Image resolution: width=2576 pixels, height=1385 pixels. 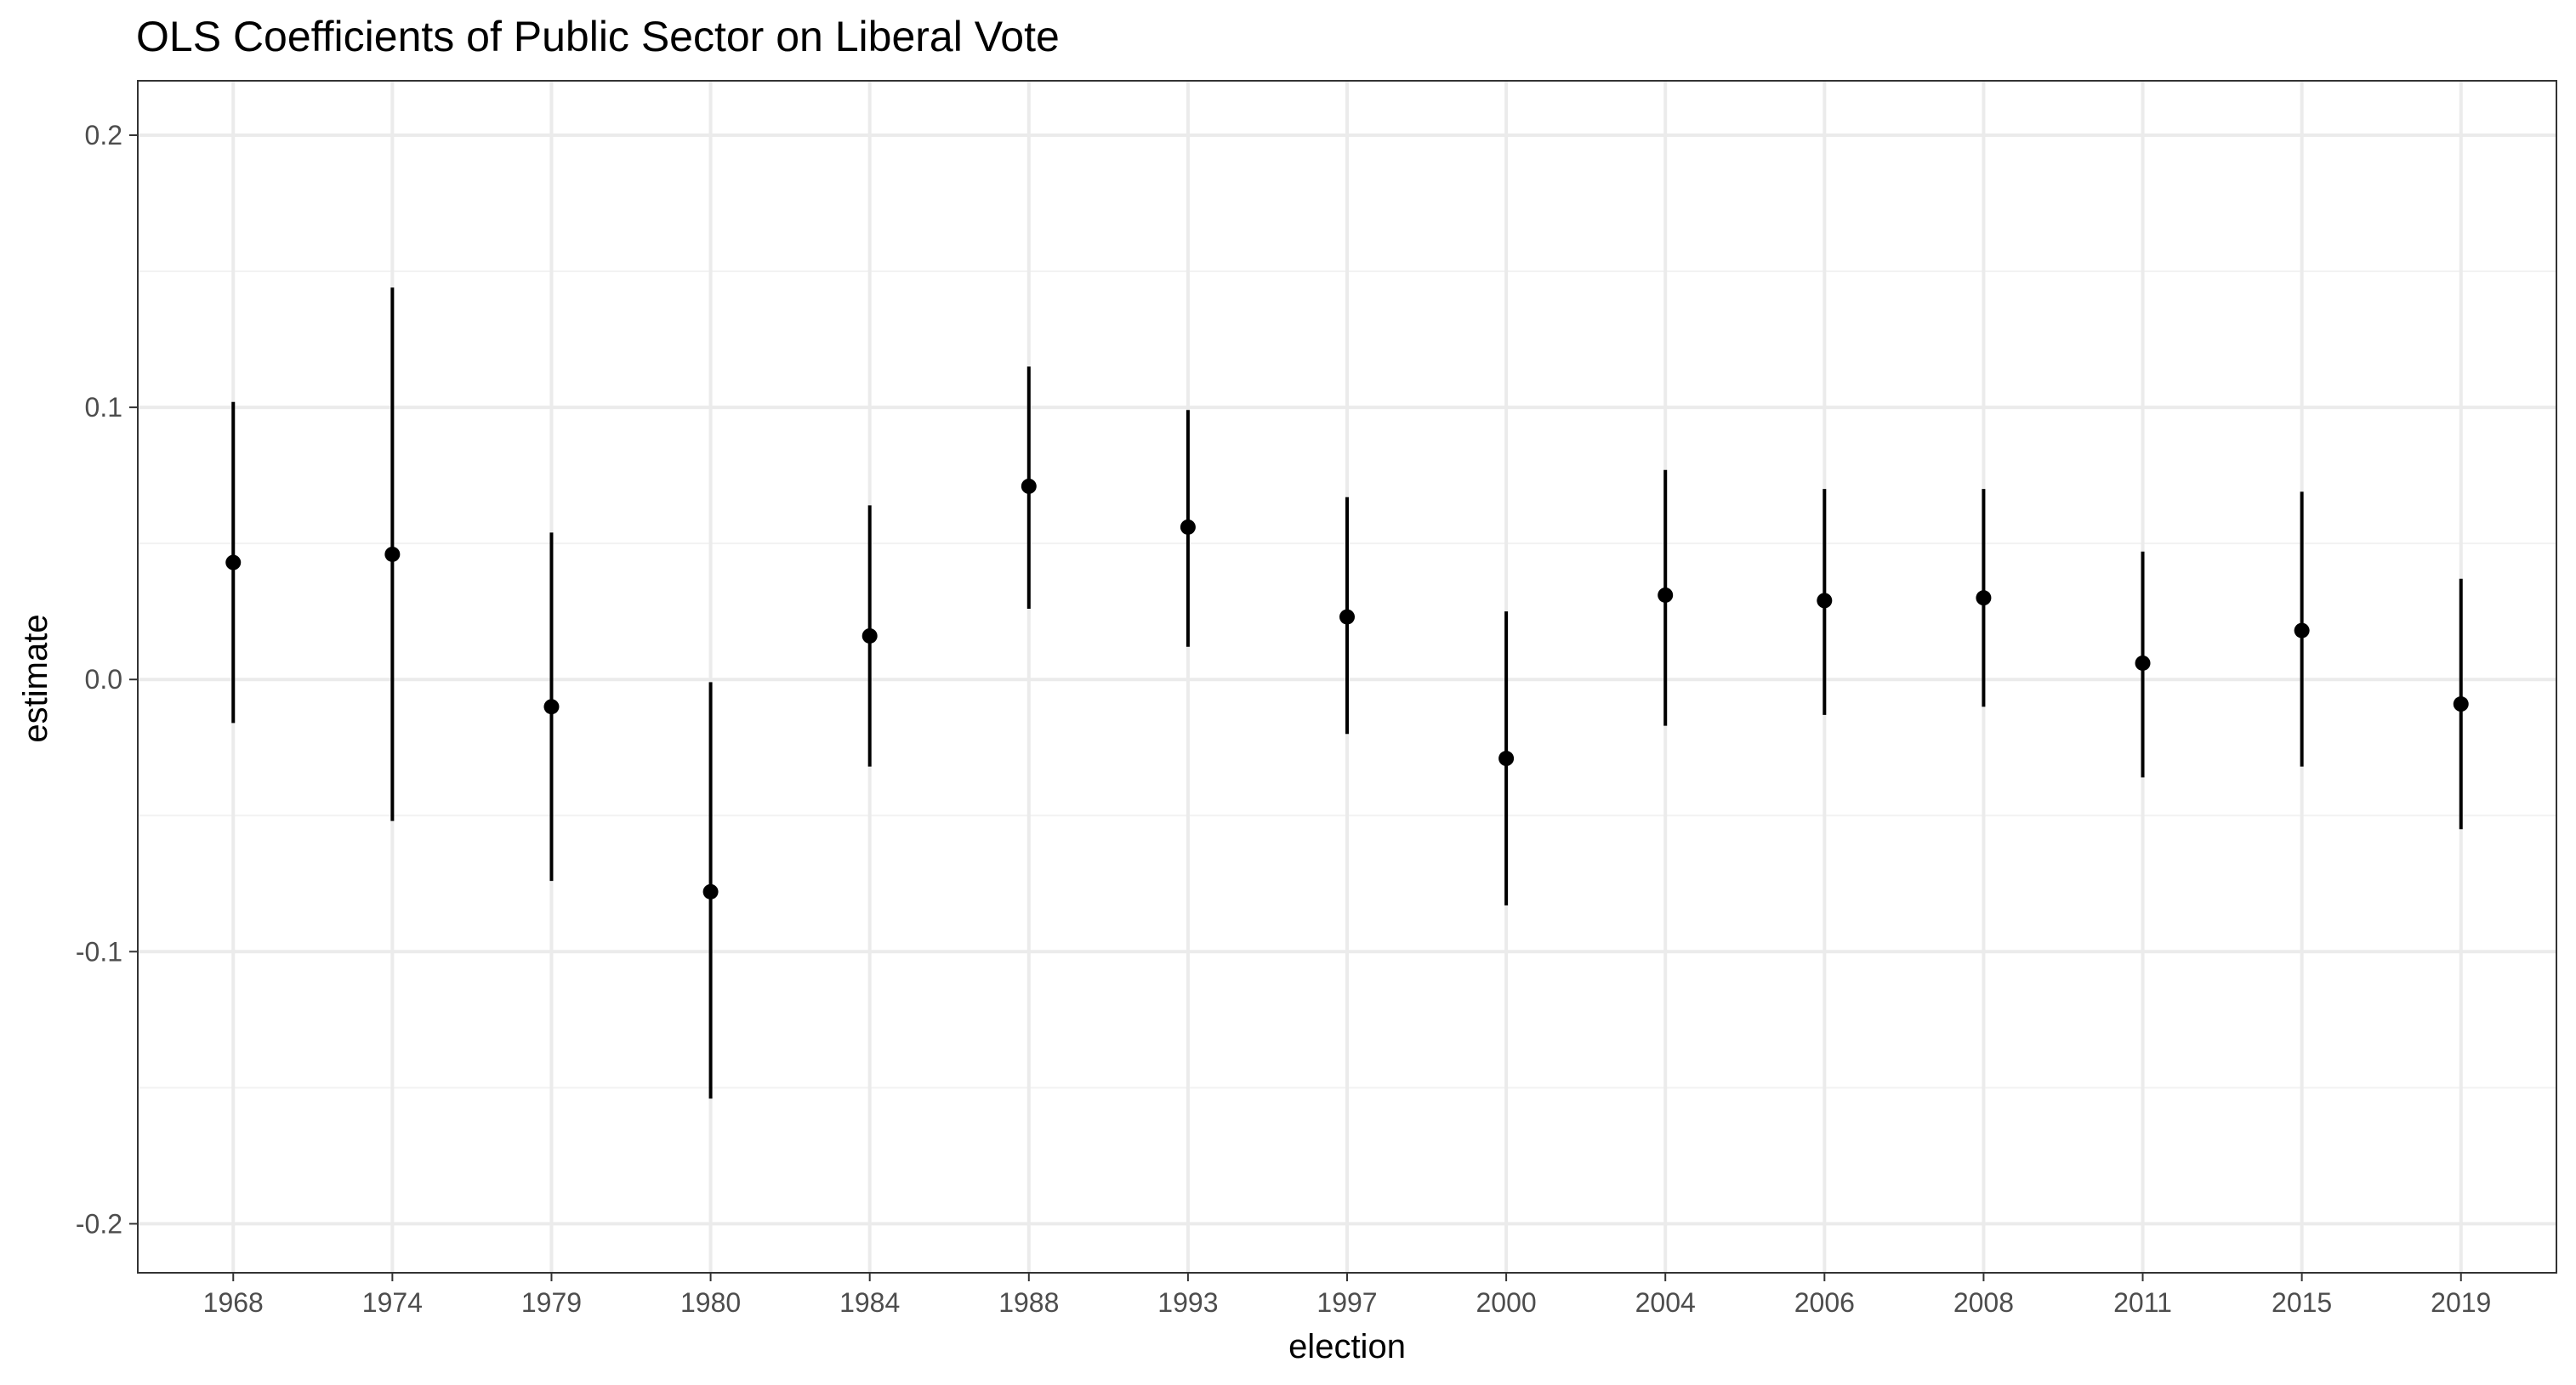 I want to click on x-tick-label: 1993, so click(x=1187, y=1303).